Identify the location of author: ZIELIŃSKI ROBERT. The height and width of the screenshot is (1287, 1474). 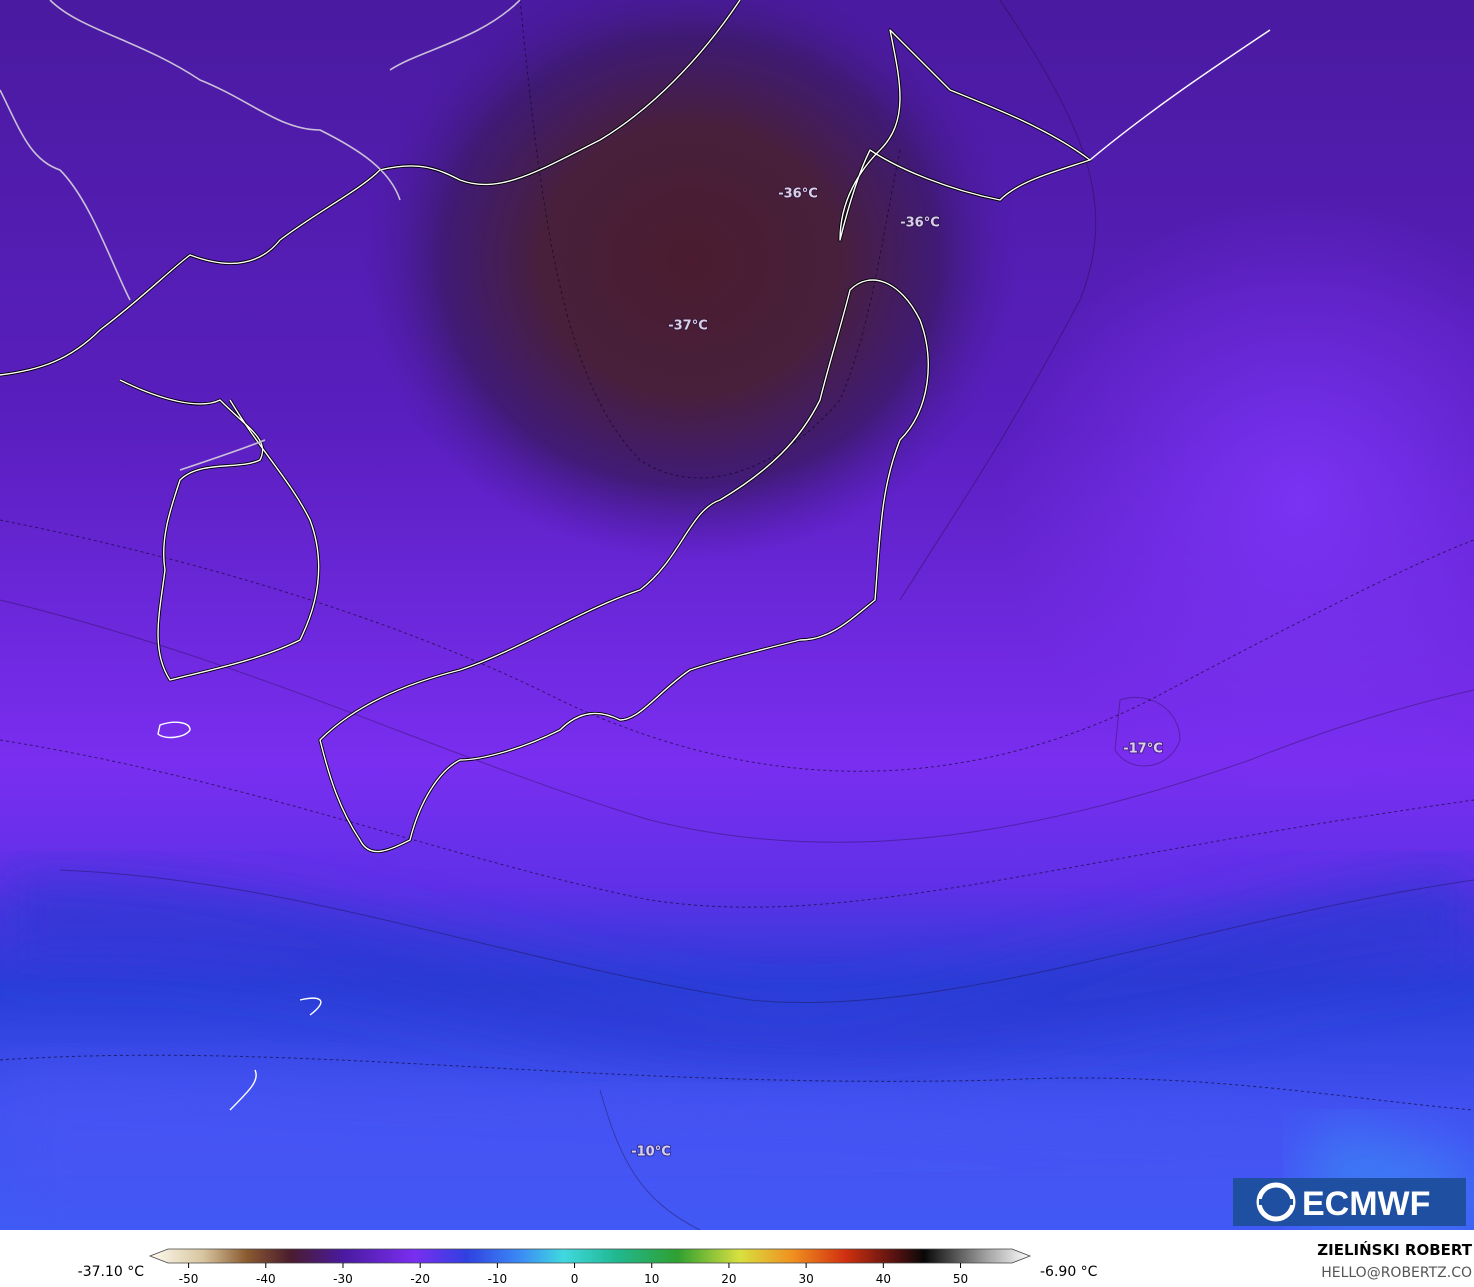
(1394, 1249).